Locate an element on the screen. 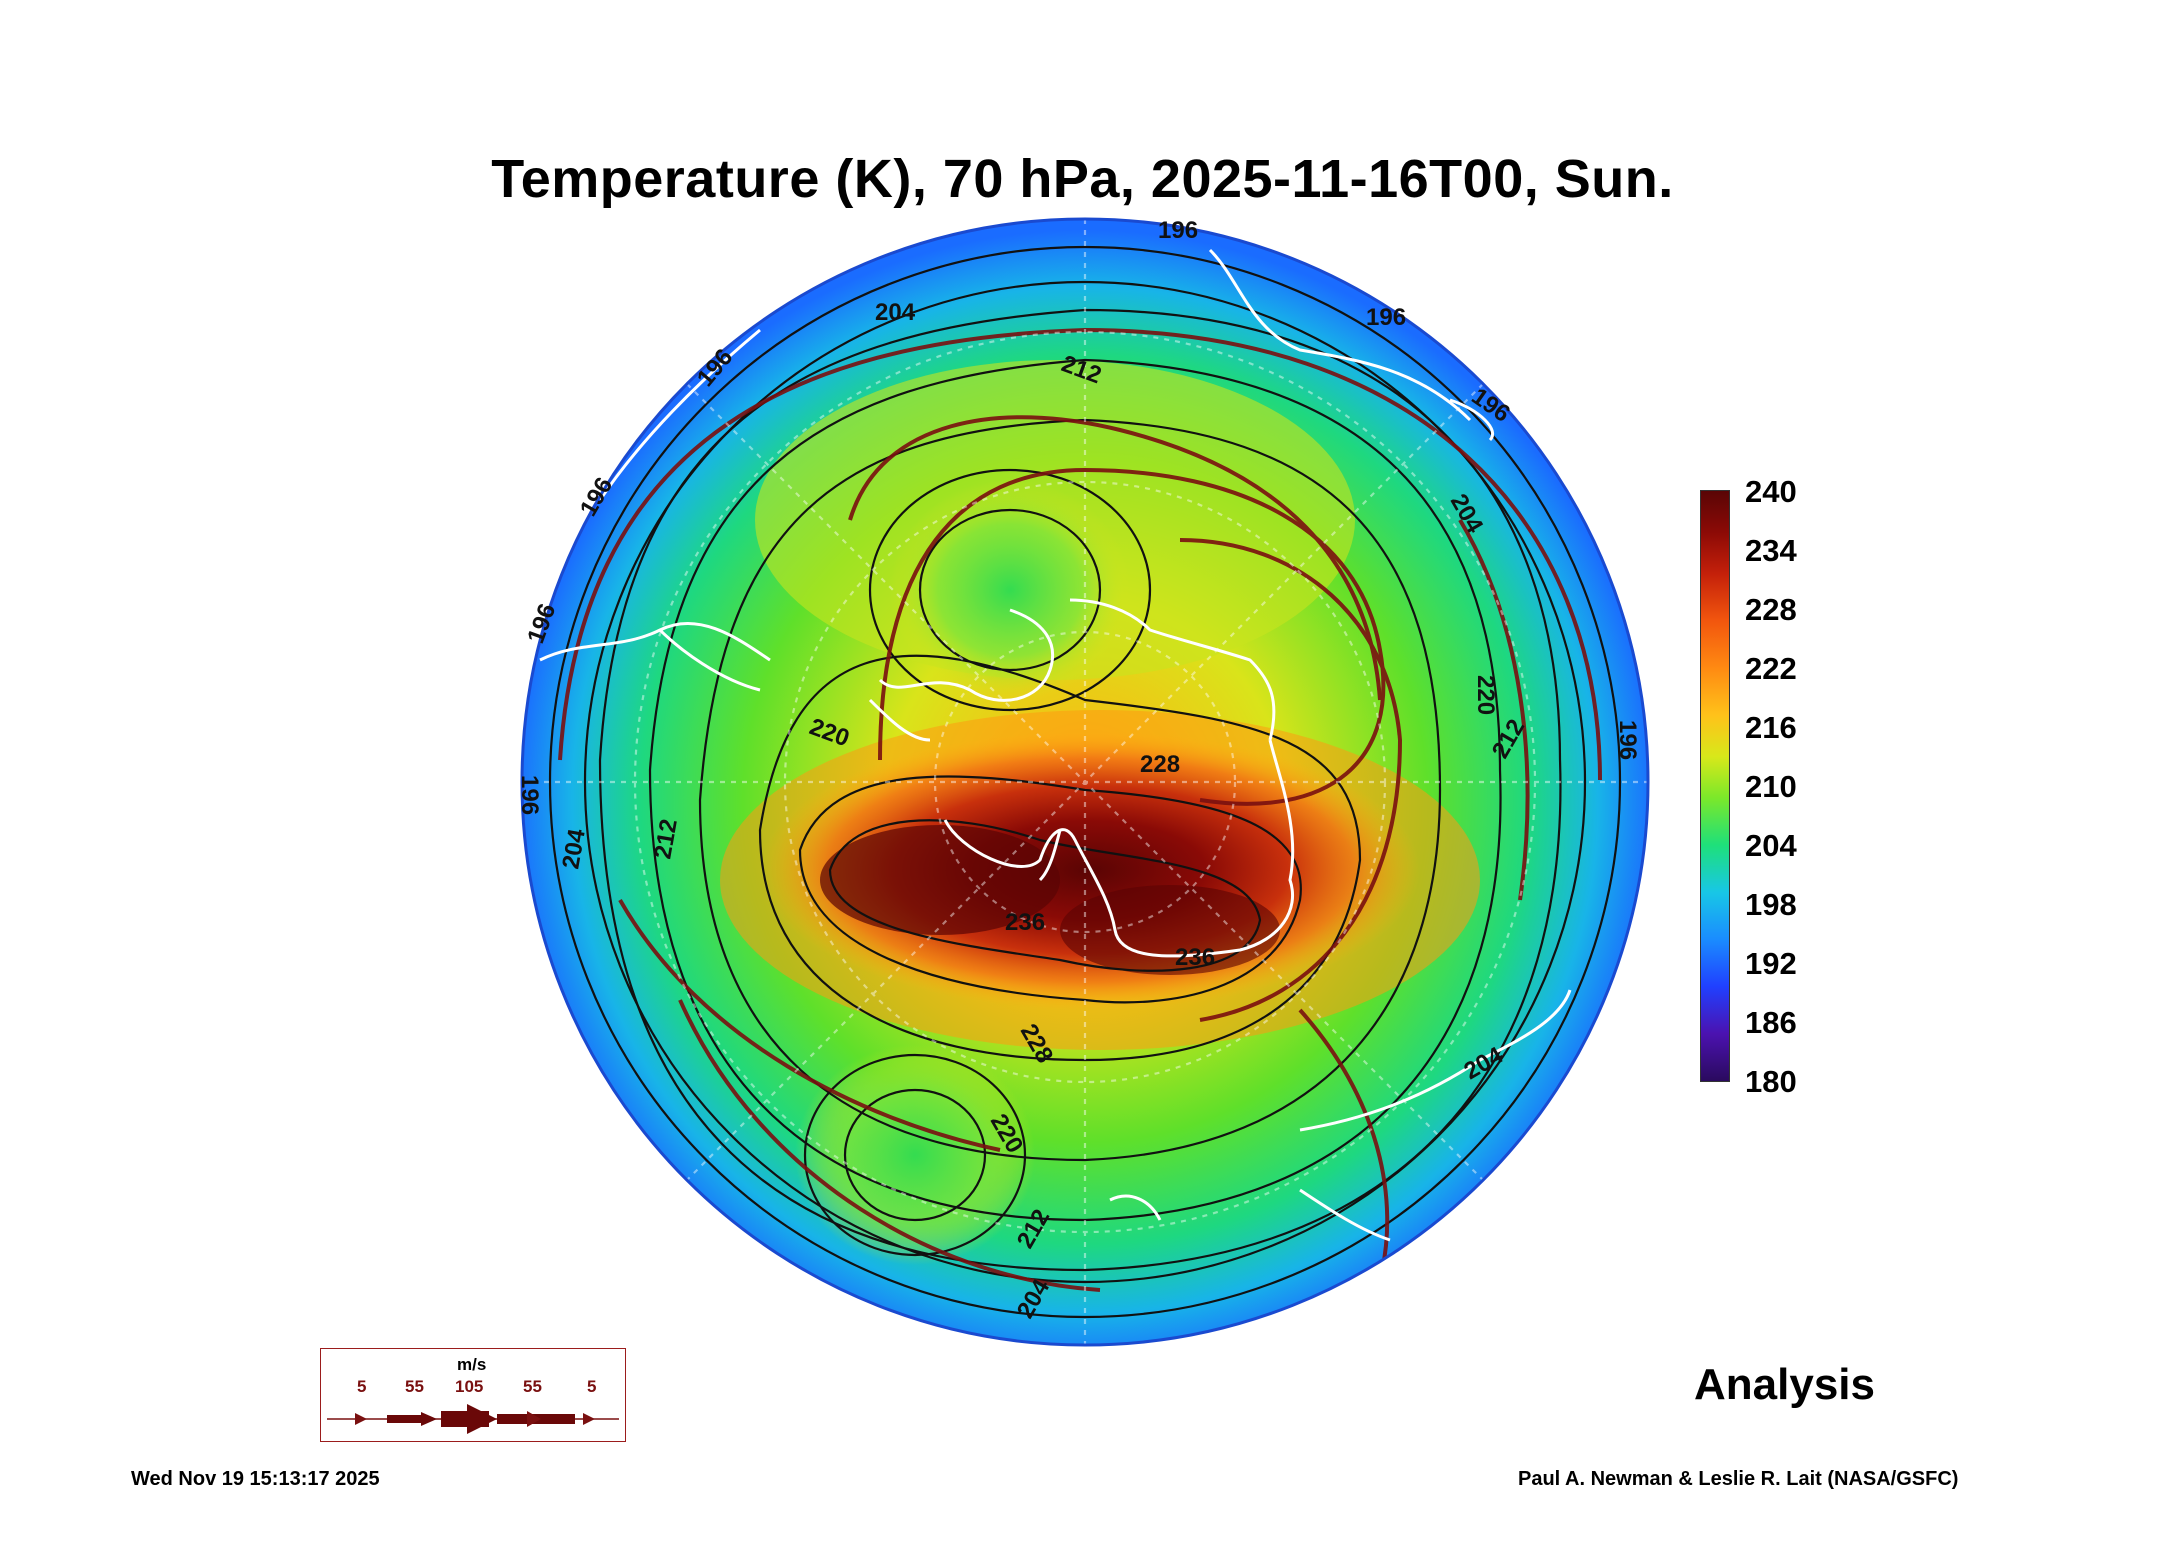 This screenshot has width=2165, height=1561. colorbar-tick: 204 is located at coordinates (1771, 845).